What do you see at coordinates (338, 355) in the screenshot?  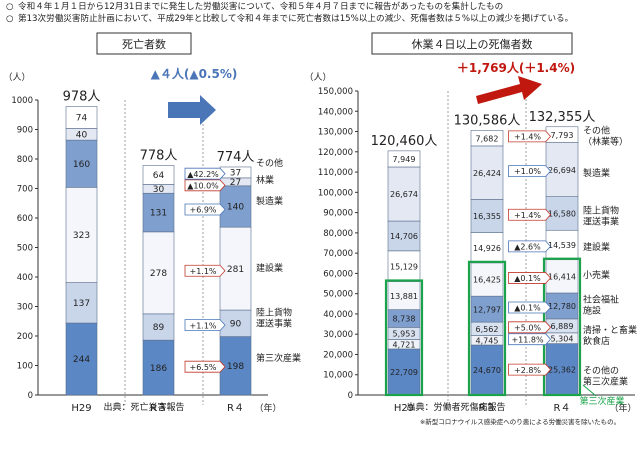 I see `y-tick-label: 20,000` at bounding box center [338, 355].